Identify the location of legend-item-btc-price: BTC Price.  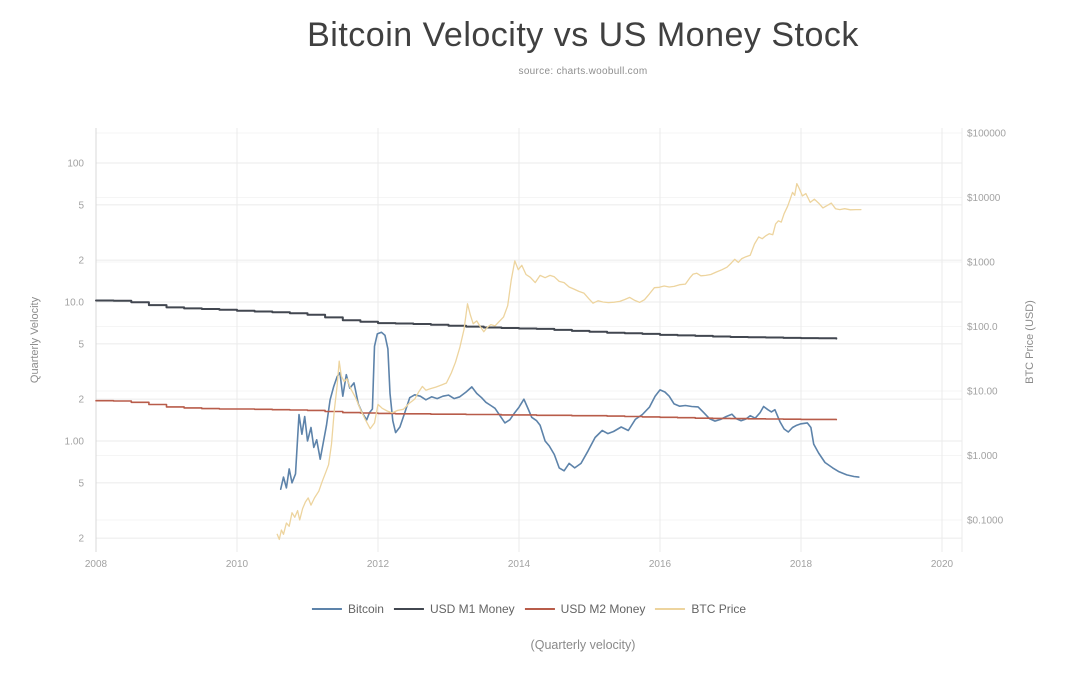
(700, 609).